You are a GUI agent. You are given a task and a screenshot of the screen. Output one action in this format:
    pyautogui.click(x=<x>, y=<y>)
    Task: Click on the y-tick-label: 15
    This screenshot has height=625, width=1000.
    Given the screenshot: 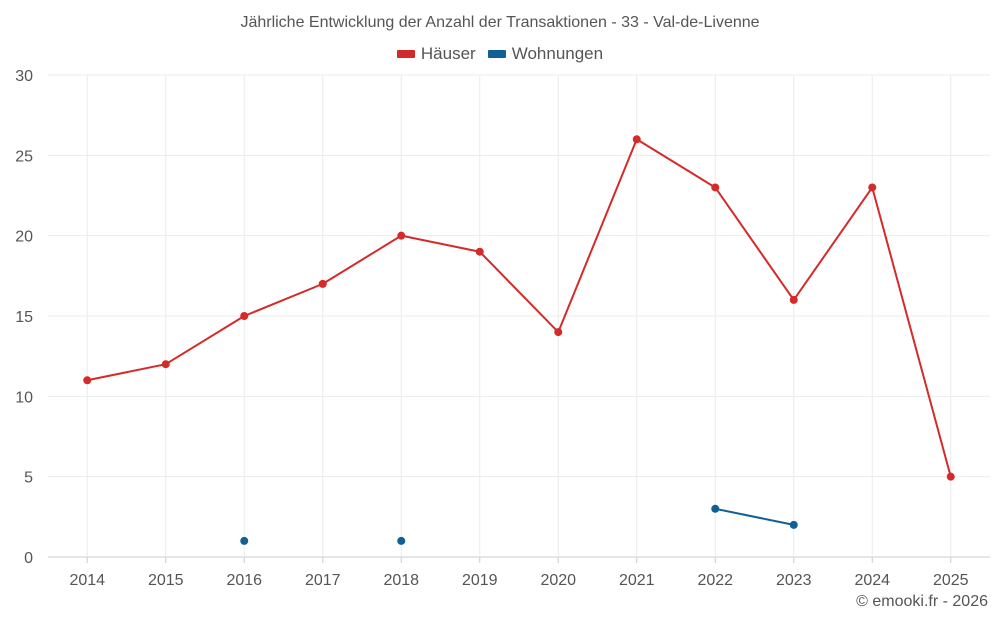 What is the action you would take?
    pyautogui.click(x=24, y=317)
    